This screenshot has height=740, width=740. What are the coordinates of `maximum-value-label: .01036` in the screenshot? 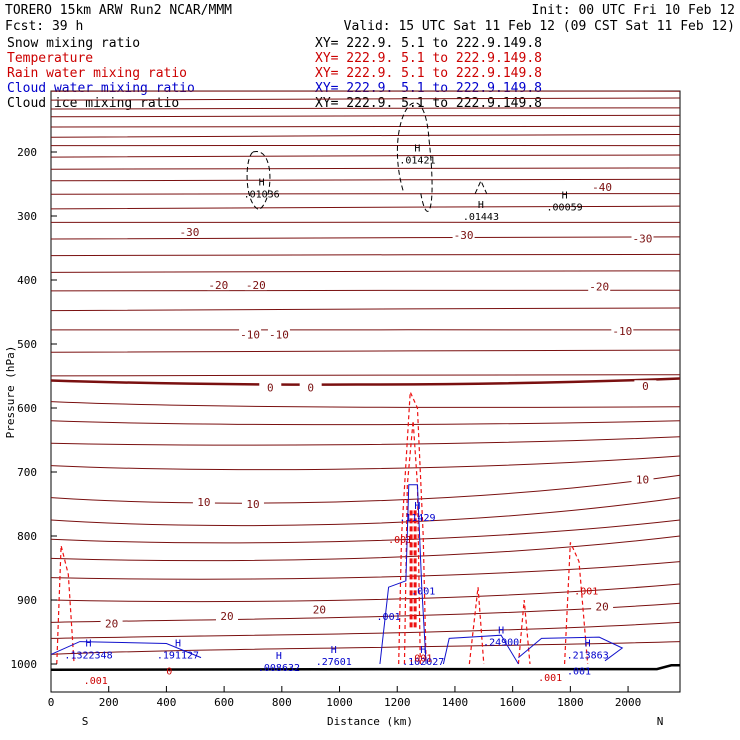 It's located at (262, 195).